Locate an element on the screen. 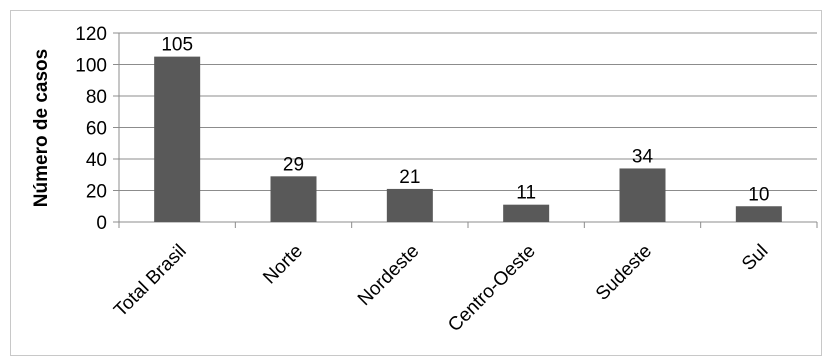 The width and height of the screenshot is (825, 359). y-tick-label: 120 is located at coordinates (91, 34).